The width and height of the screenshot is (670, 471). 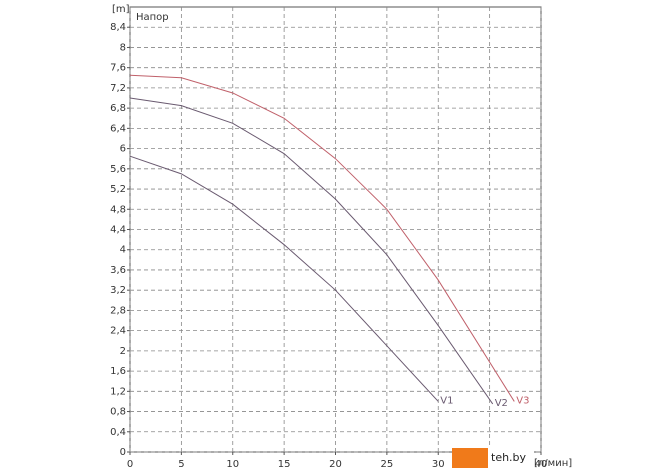 I want to click on y-tick-label: 8, so click(x=123, y=47).